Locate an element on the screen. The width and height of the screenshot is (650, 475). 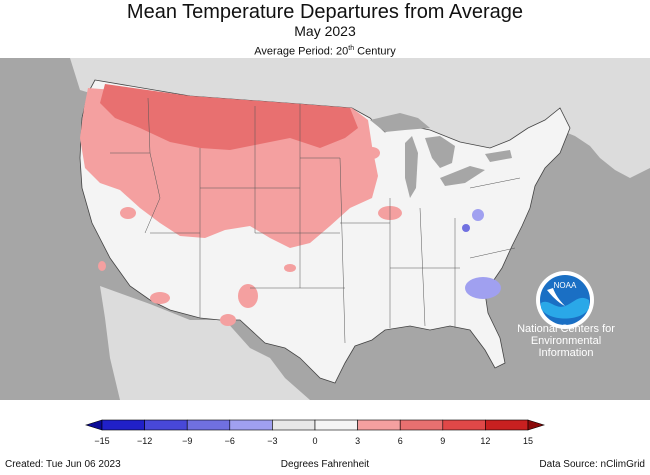
average-period: Average Period: 20th Century is located at coordinates (325, 50).